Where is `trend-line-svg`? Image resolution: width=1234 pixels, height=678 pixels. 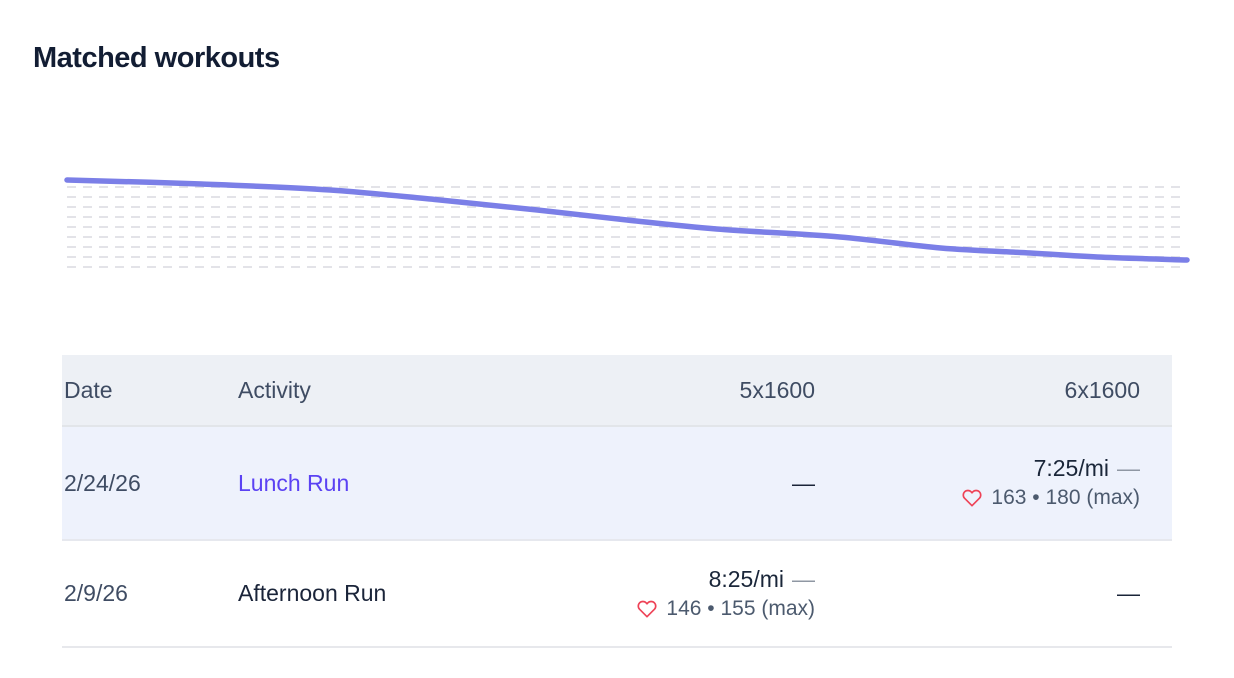
trend-line-svg is located at coordinates (627, 220).